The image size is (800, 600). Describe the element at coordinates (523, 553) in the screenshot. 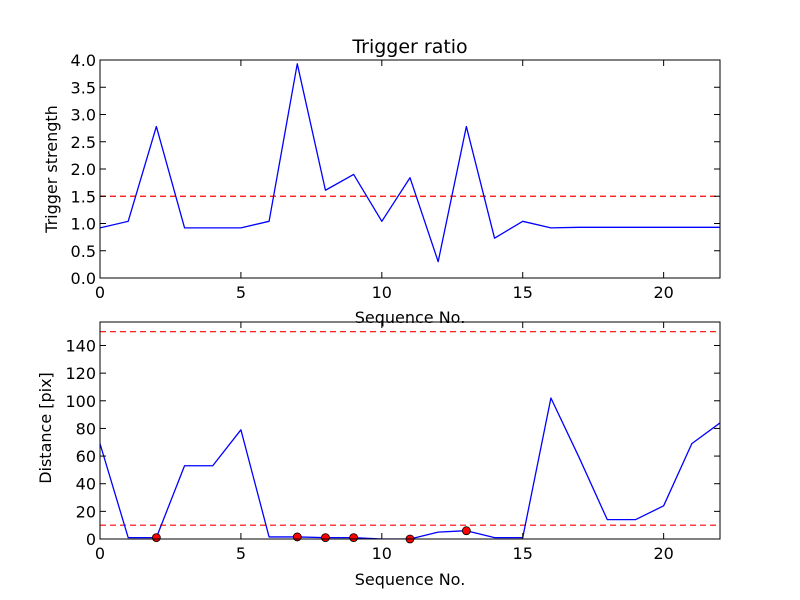

I see `bottom-x-tick-label: 15` at that location.